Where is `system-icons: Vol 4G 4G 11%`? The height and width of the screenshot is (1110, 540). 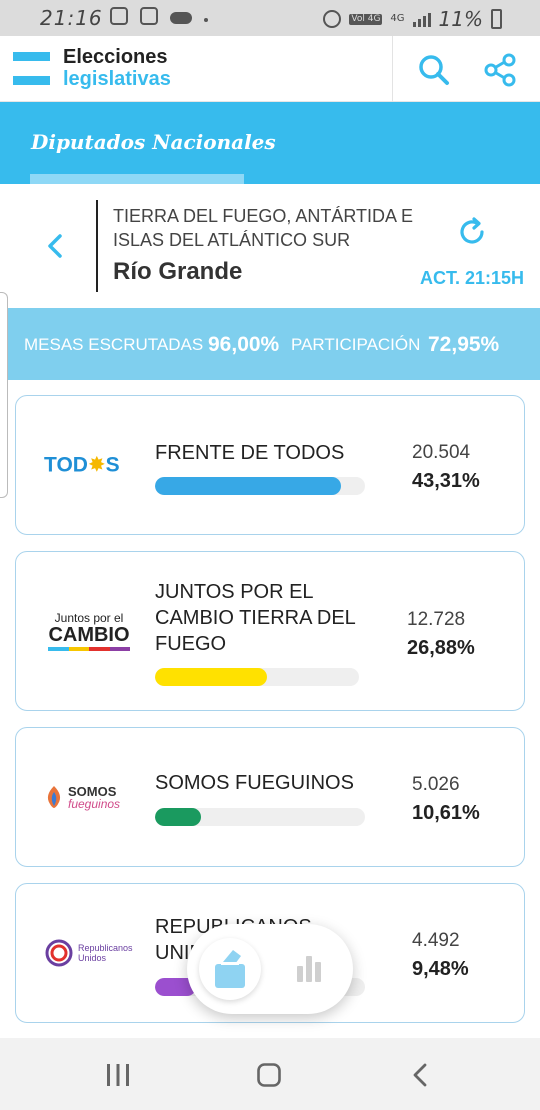
system-icons: Vol 4G 4G 11% is located at coordinates (412, 19).